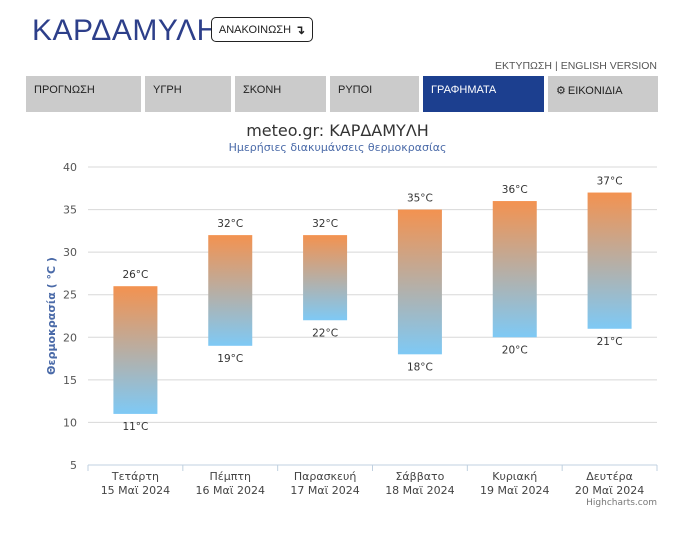 This screenshot has height=533, width=675. What do you see at coordinates (167, 90) in the screenshot?
I see `tab-label: ΥΓΡΗ` at bounding box center [167, 90].